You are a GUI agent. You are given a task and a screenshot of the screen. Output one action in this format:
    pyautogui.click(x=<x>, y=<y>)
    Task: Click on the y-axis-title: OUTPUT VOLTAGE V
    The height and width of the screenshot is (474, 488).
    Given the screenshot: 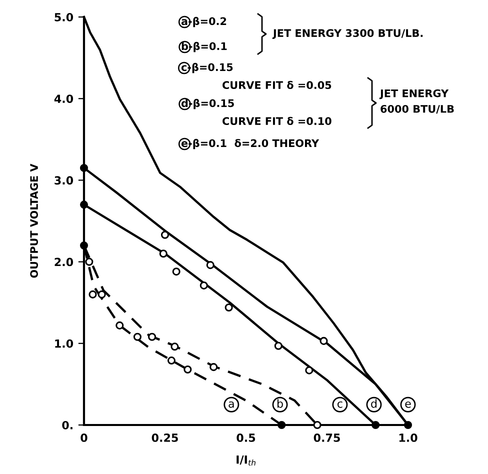 What is the action you would take?
    pyautogui.click(x=34, y=221)
    